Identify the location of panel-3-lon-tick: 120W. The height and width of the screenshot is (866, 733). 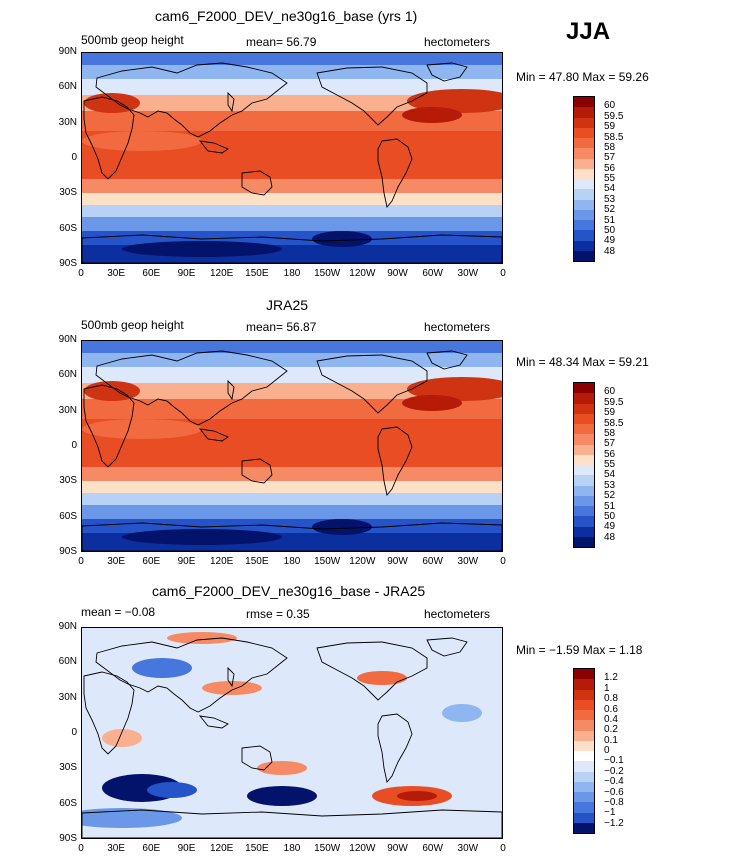
(362, 848).